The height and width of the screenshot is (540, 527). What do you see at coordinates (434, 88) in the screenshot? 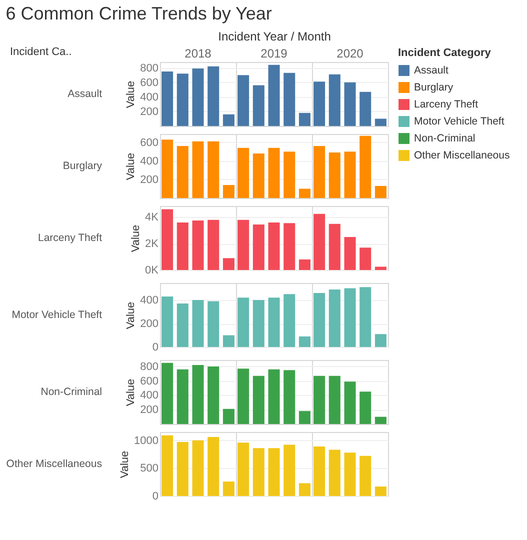
I see `category-label: Burglary` at bounding box center [434, 88].